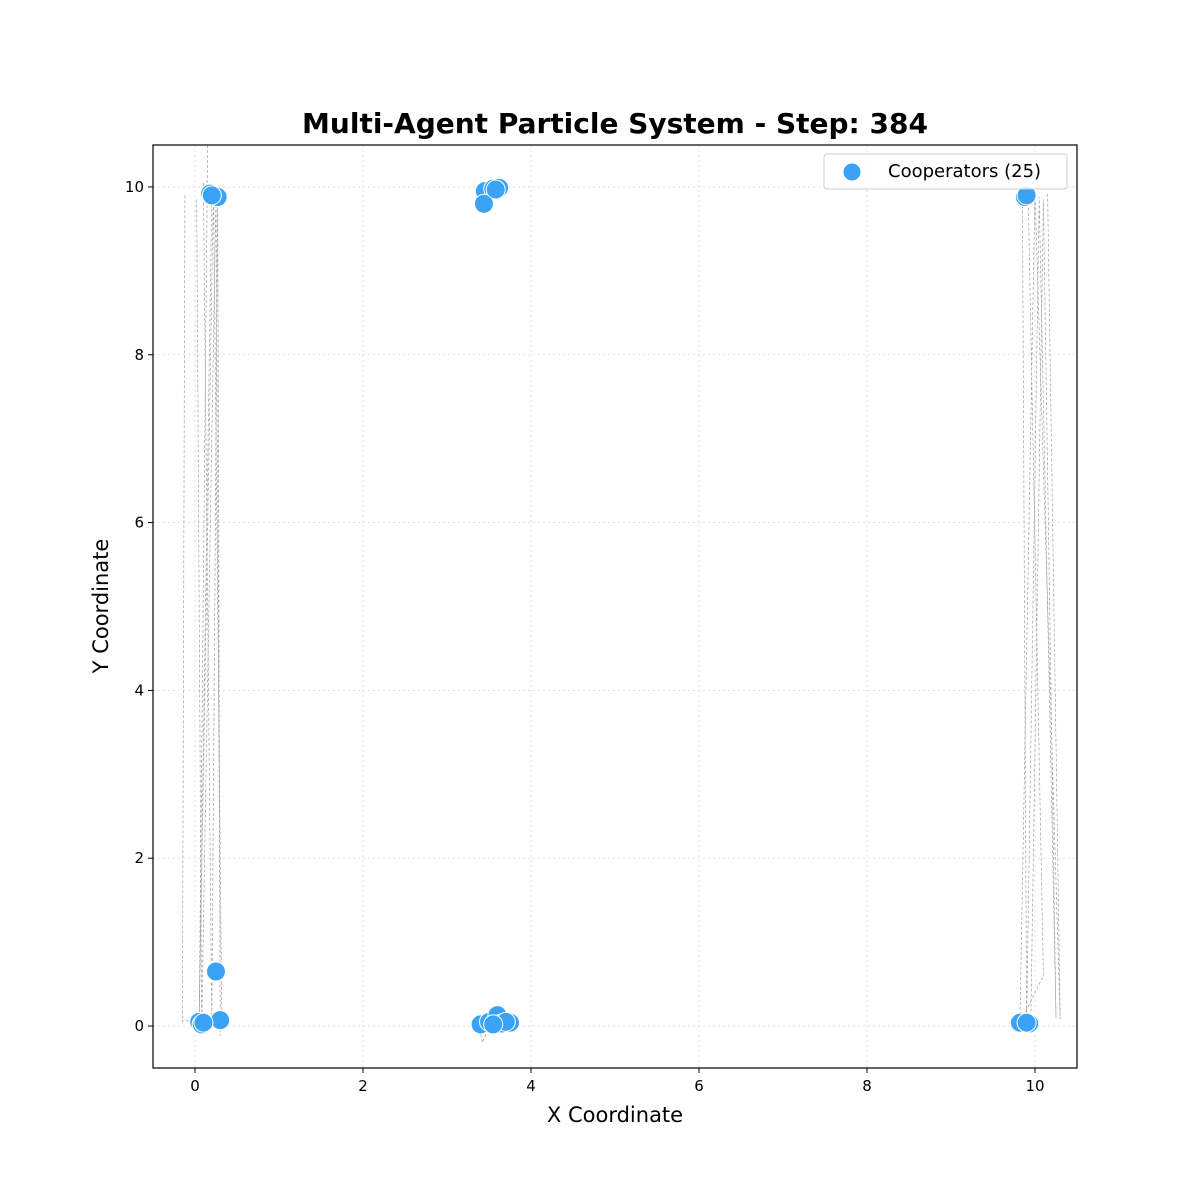 Image resolution: width=1200 pixels, height=1200 pixels. Describe the element at coordinates (615, 123) in the screenshot. I see `chart-title: Multi-Agent Particle System - Step: 384` at that location.